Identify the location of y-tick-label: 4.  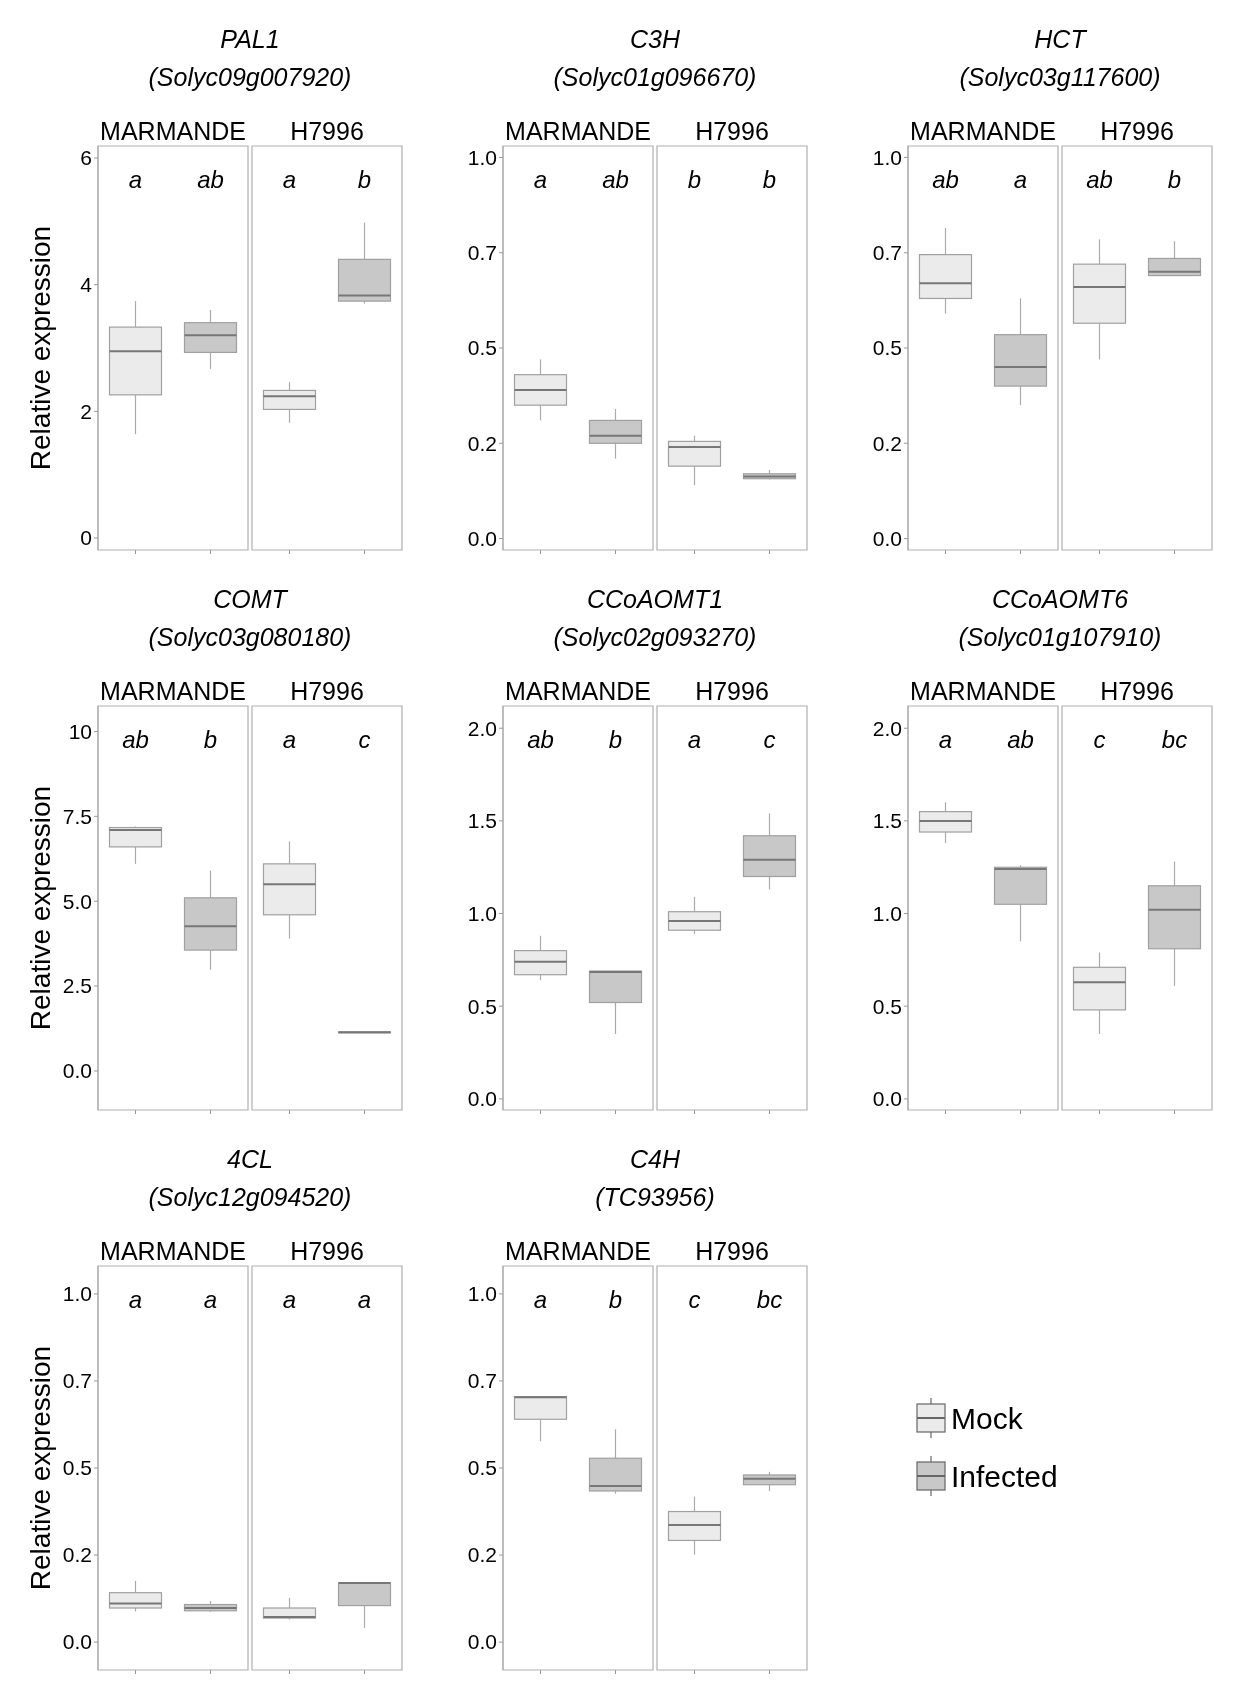
(86, 285).